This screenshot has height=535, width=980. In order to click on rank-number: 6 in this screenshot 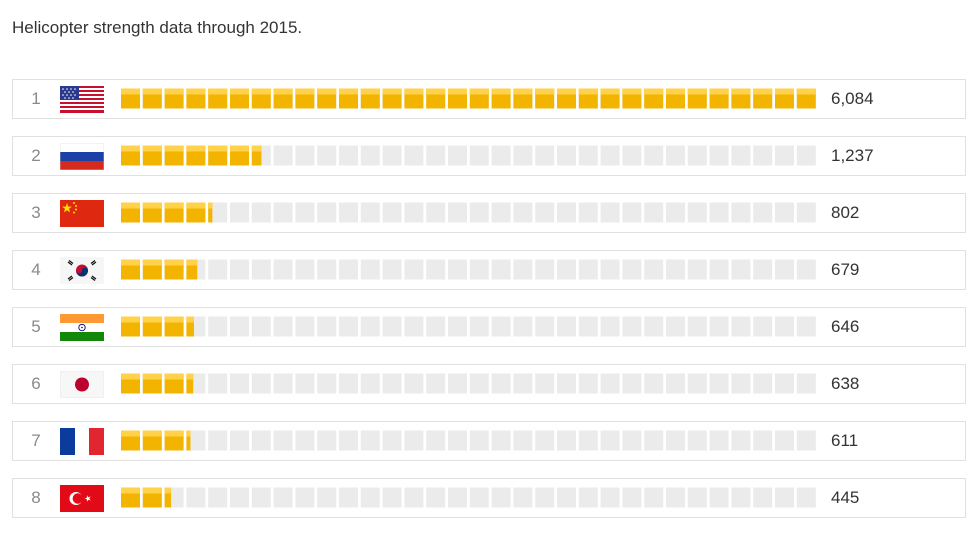, I will do `click(36, 383)`.